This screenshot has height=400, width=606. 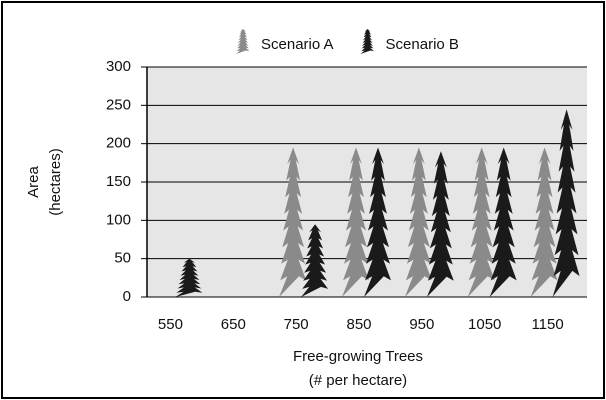 What do you see at coordinates (358, 380) in the screenshot?
I see `x-axis-title: (# per hectare)` at bounding box center [358, 380].